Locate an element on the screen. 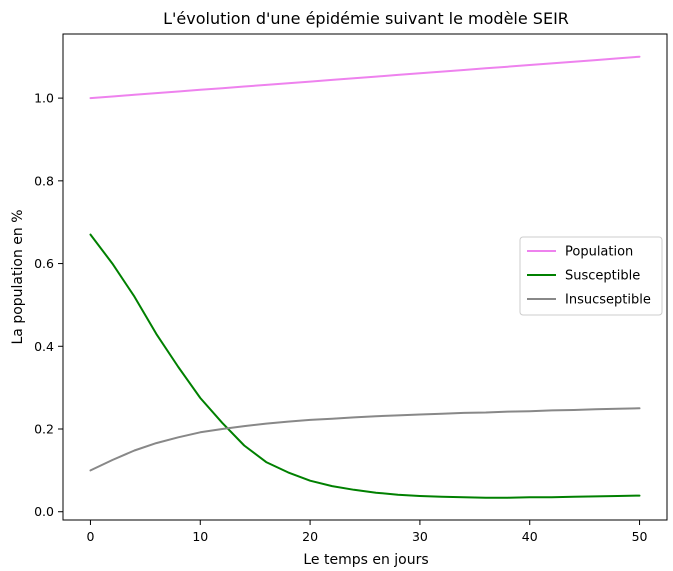 Image resolution: width=673 pixels, height=571 pixels. x-tick-label: 40 is located at coordinates (530, 536).